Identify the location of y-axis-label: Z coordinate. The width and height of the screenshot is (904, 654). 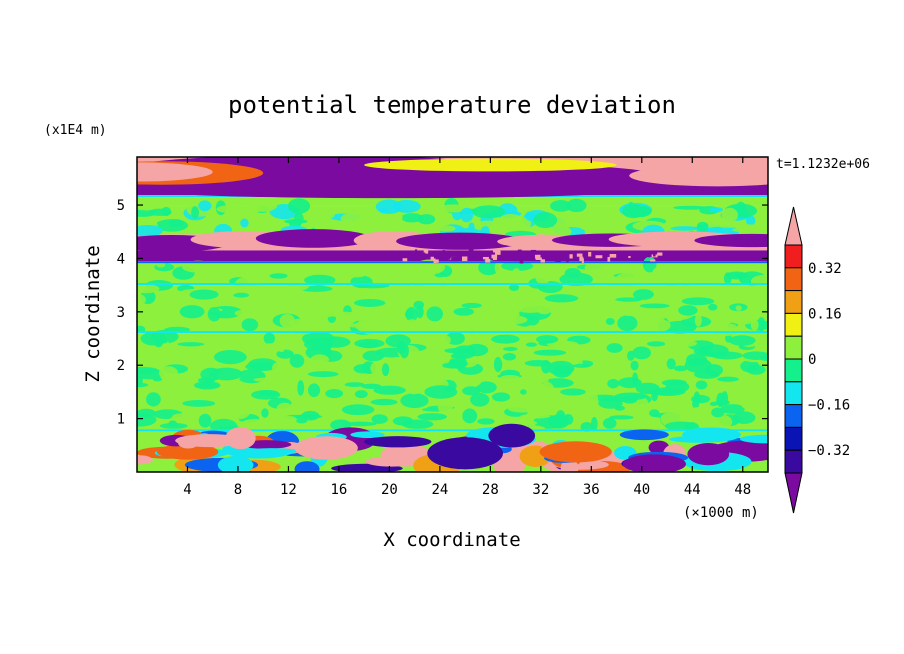
(93, 313).